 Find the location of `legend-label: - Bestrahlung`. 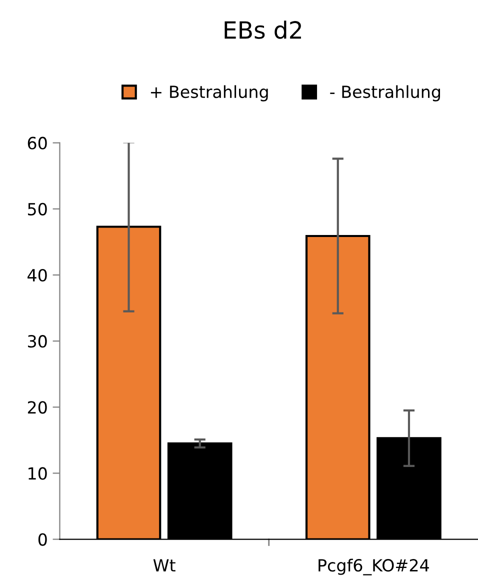

legend-label: - Bestrahlung is located at coordinates (385, 93).